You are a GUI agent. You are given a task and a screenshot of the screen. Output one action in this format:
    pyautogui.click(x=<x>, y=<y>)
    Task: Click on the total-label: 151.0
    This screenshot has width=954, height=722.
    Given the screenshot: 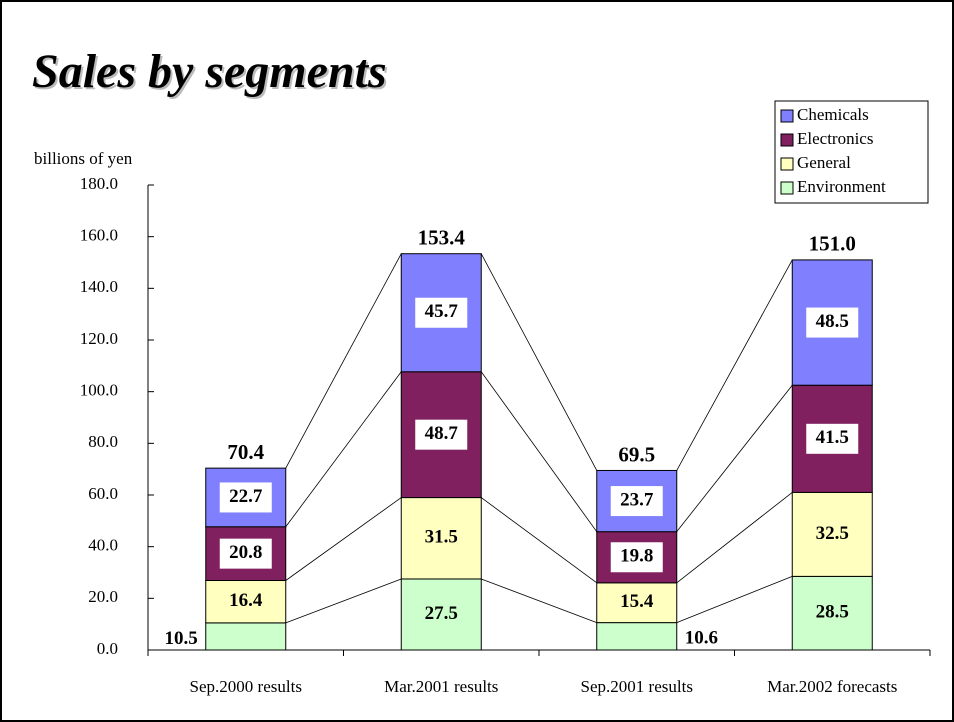 What is the action you would take?
    pyautogui.click(x=832, y=244)
    